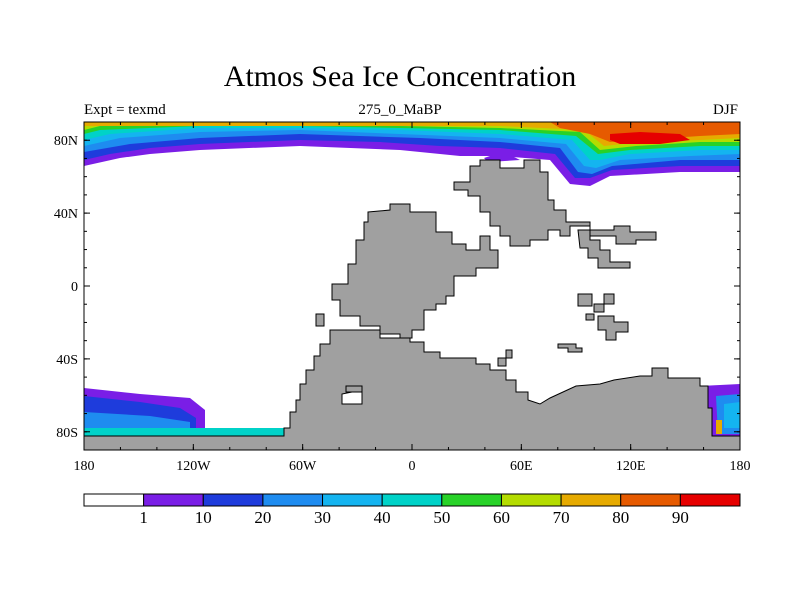 Image resolution: width=800 pixels, height=600 pixels. Describe the element at coordinates (521, 466) in the screenshot. I see `lon-tick-label: 60E` at that location.